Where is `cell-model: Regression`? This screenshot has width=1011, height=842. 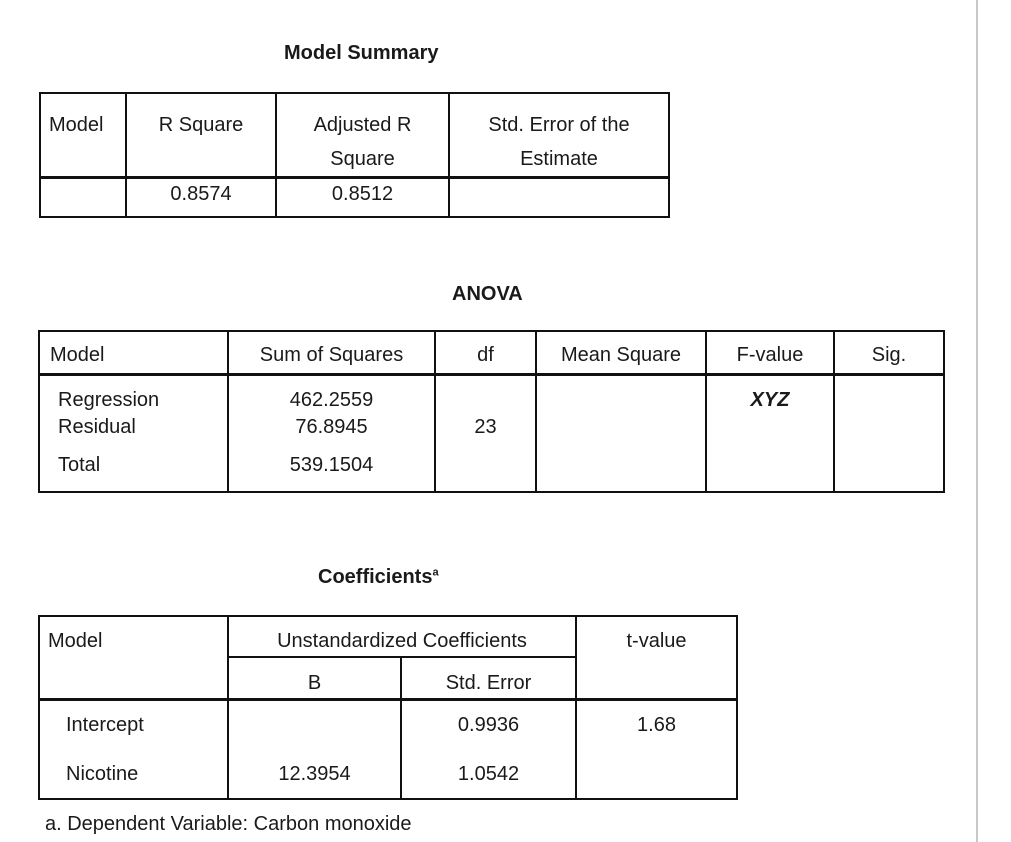 cell-model: Regression is located at coordinates (109, 399).